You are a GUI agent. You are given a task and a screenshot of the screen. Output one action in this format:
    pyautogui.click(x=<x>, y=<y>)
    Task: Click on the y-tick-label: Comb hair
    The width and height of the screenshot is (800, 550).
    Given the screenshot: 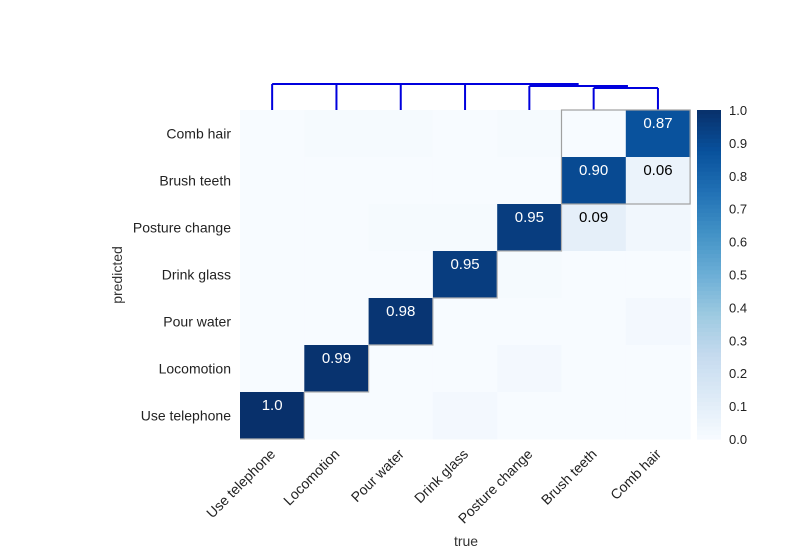 What is the action you would take?
    pyautogui.click(x=198, y=134)
    